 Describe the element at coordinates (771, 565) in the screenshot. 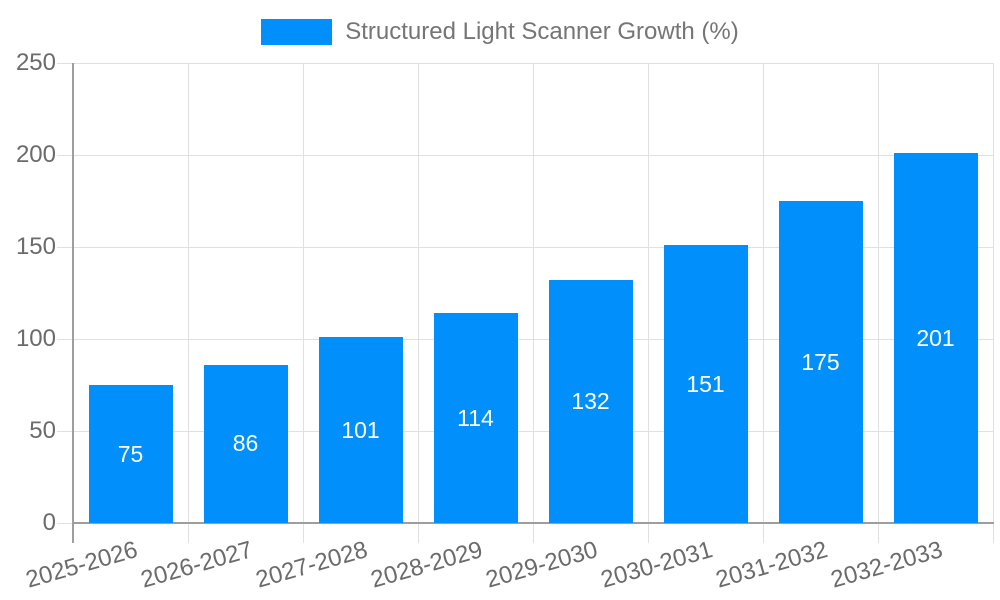

I see `x-tick-label: 2031-2032` at that location.